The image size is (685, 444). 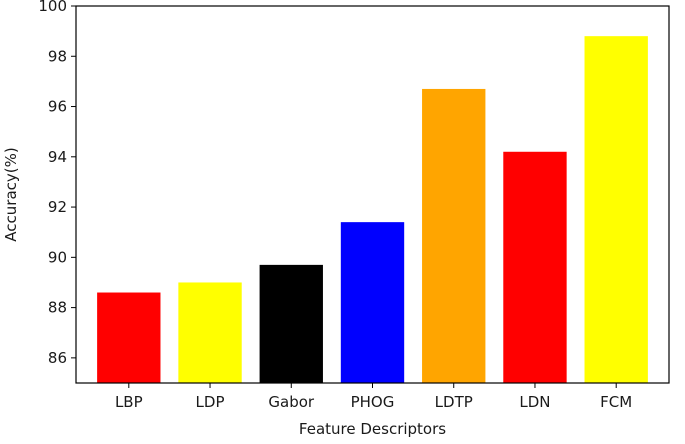 What do you see at coordinates (129, 402) in the screenshot?
I see `x-tick-label: LBP` at bounding box center [129, 402].